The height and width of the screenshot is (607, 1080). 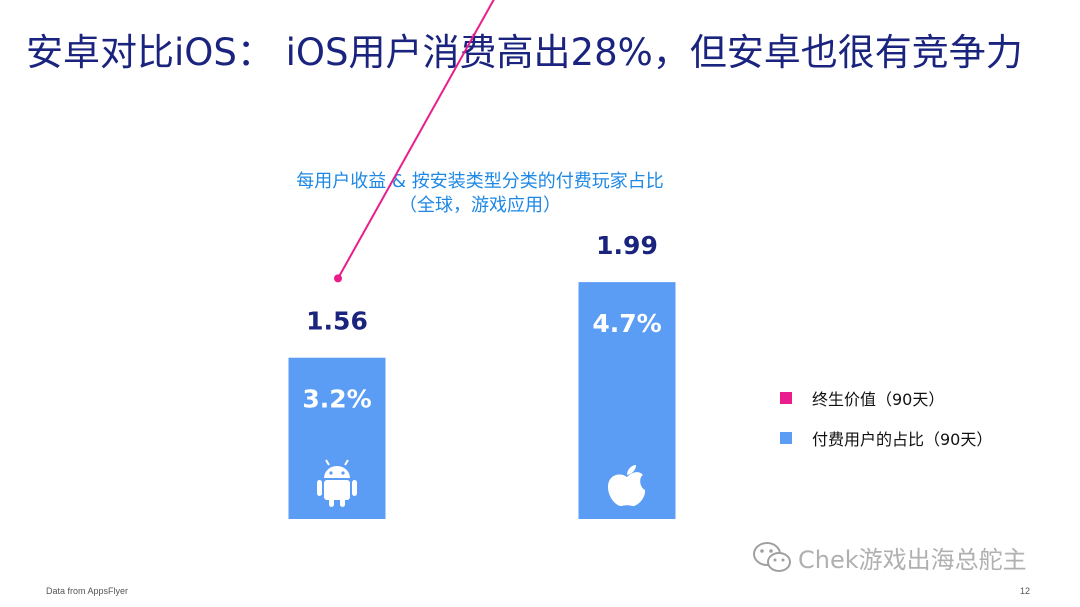 What do you see at coordinates (1025, 591) in the screenshot?
I see `page-number: 12` at bounding box center [1025, 591].